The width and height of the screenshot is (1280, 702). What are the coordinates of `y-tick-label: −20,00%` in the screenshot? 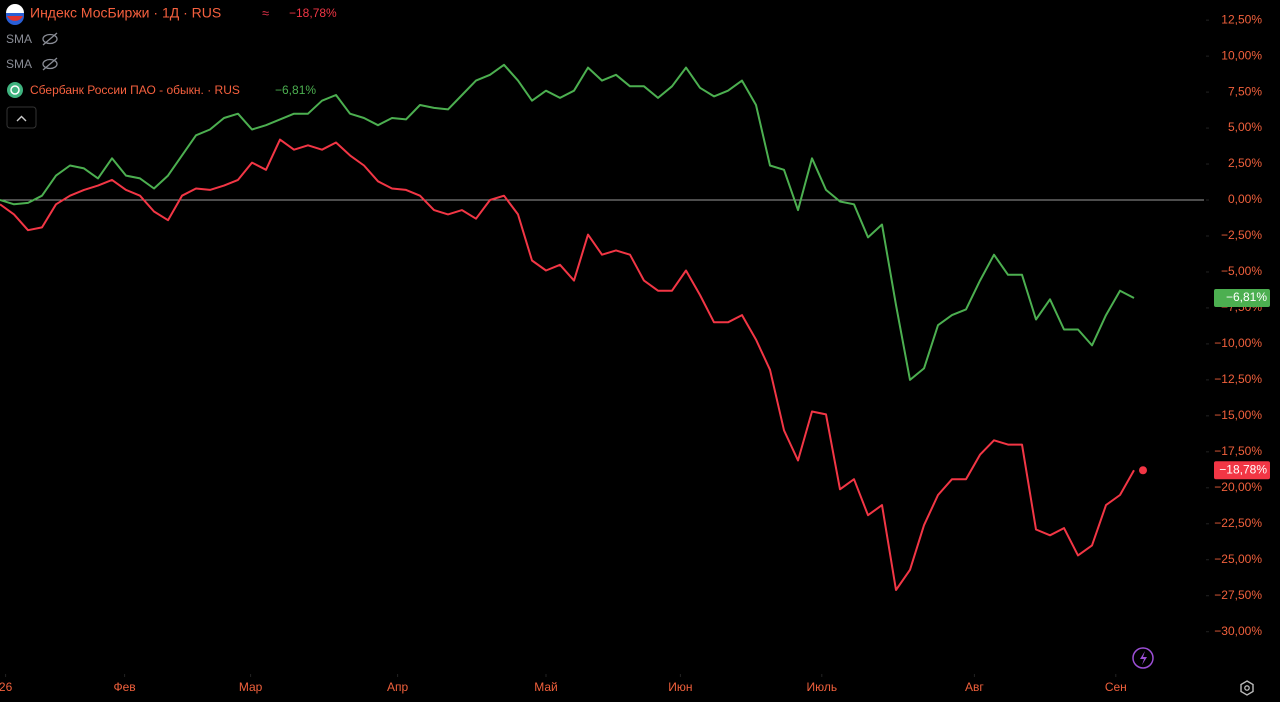 It's located at (1238, 487).